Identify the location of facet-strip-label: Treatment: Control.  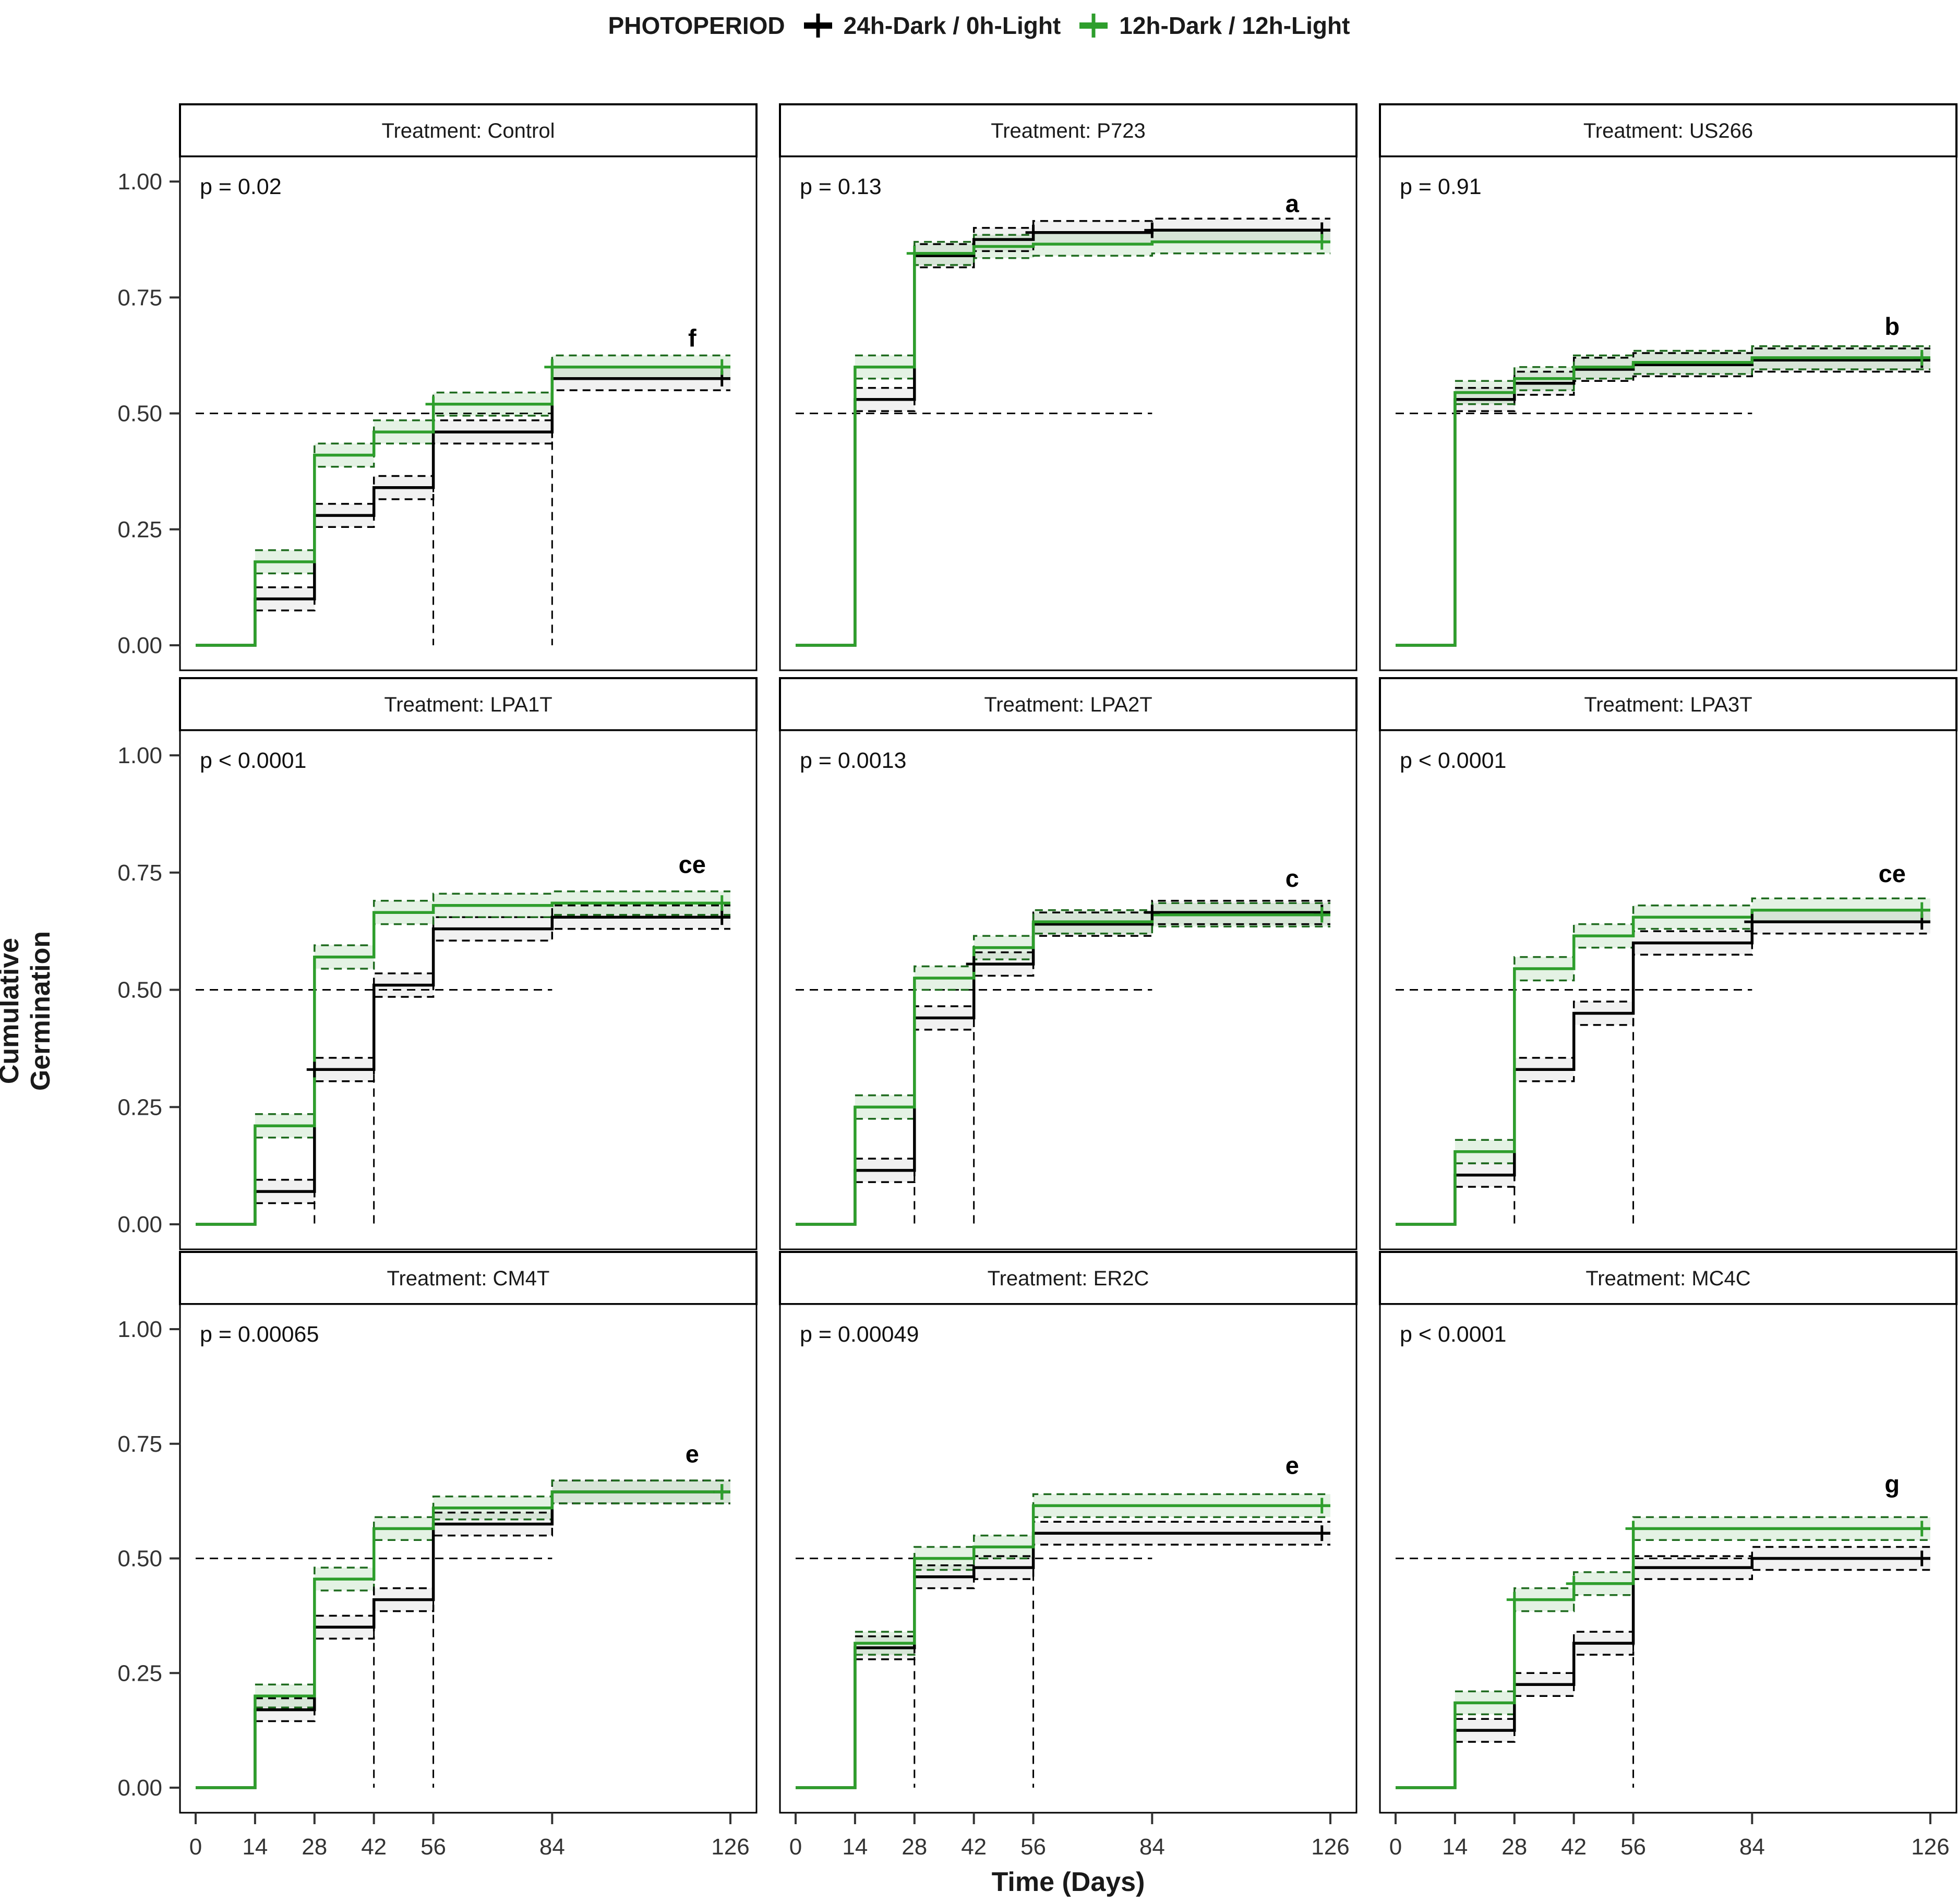
(469, 130).